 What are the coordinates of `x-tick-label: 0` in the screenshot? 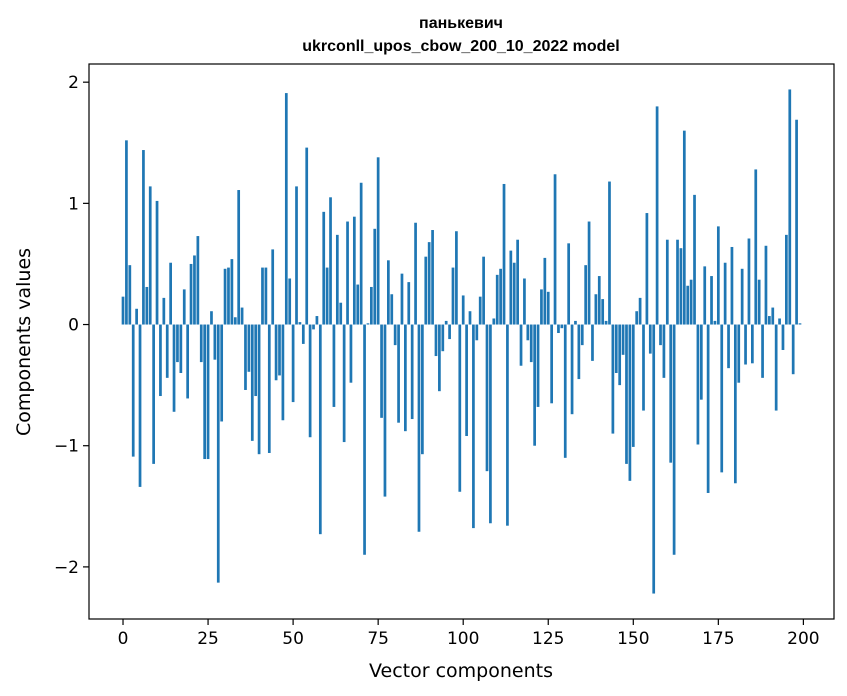 It's located at (123, 639).